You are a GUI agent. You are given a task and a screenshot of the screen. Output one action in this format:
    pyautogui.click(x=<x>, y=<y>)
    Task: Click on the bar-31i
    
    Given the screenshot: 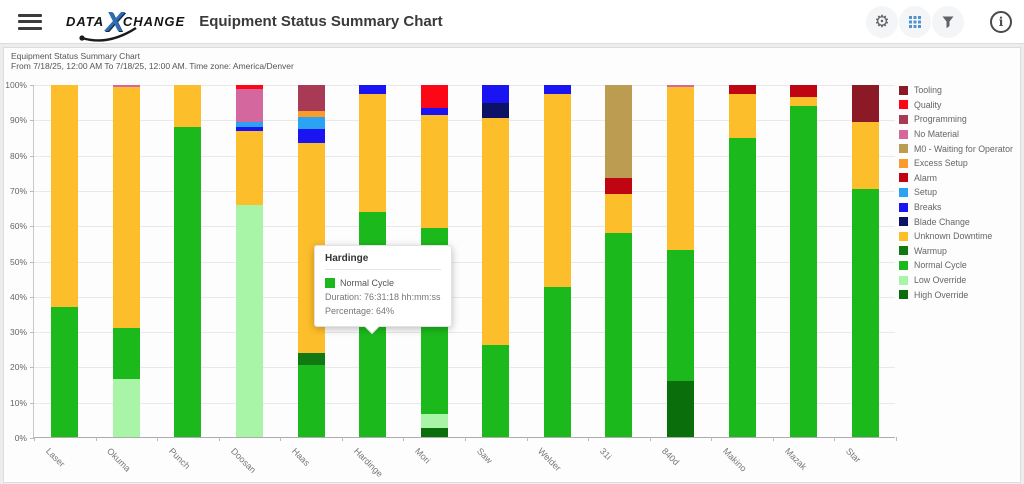 What is the action you would take?
    pyautogui.click(x=619, y=261)
    